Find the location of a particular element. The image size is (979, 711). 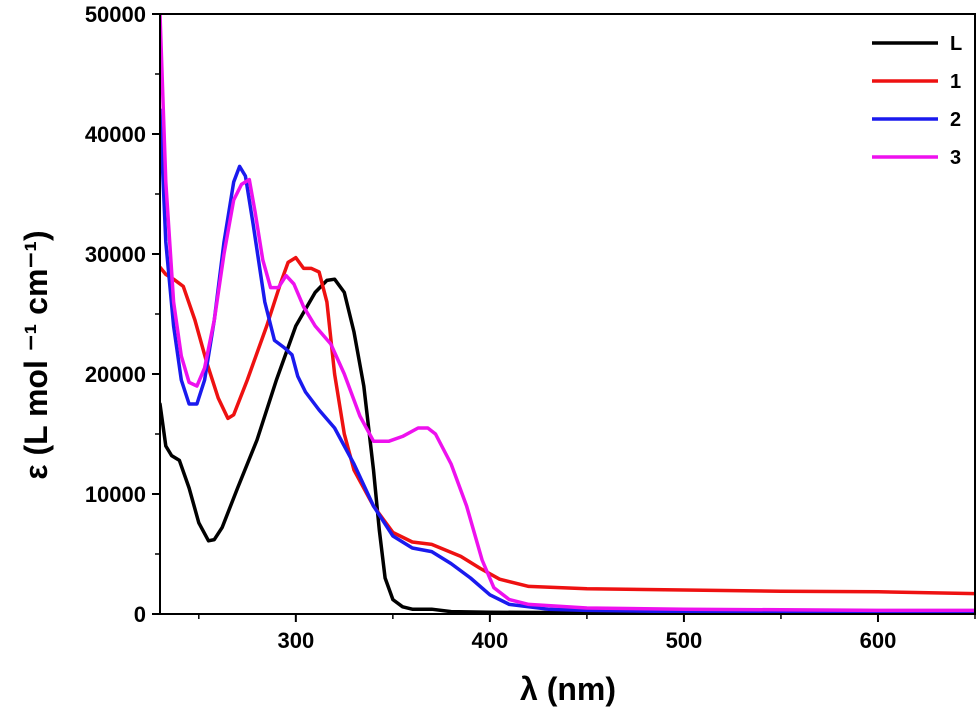

y-tick-label-40000: 40000 is located at coordinates (115, 134).